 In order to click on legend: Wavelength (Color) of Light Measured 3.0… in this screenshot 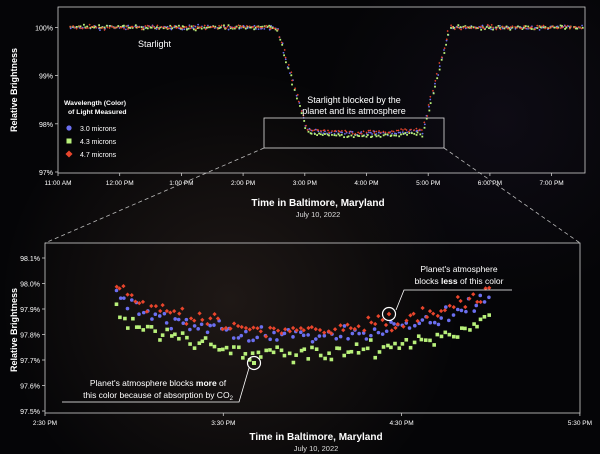, I will do `click(95, 129)`.